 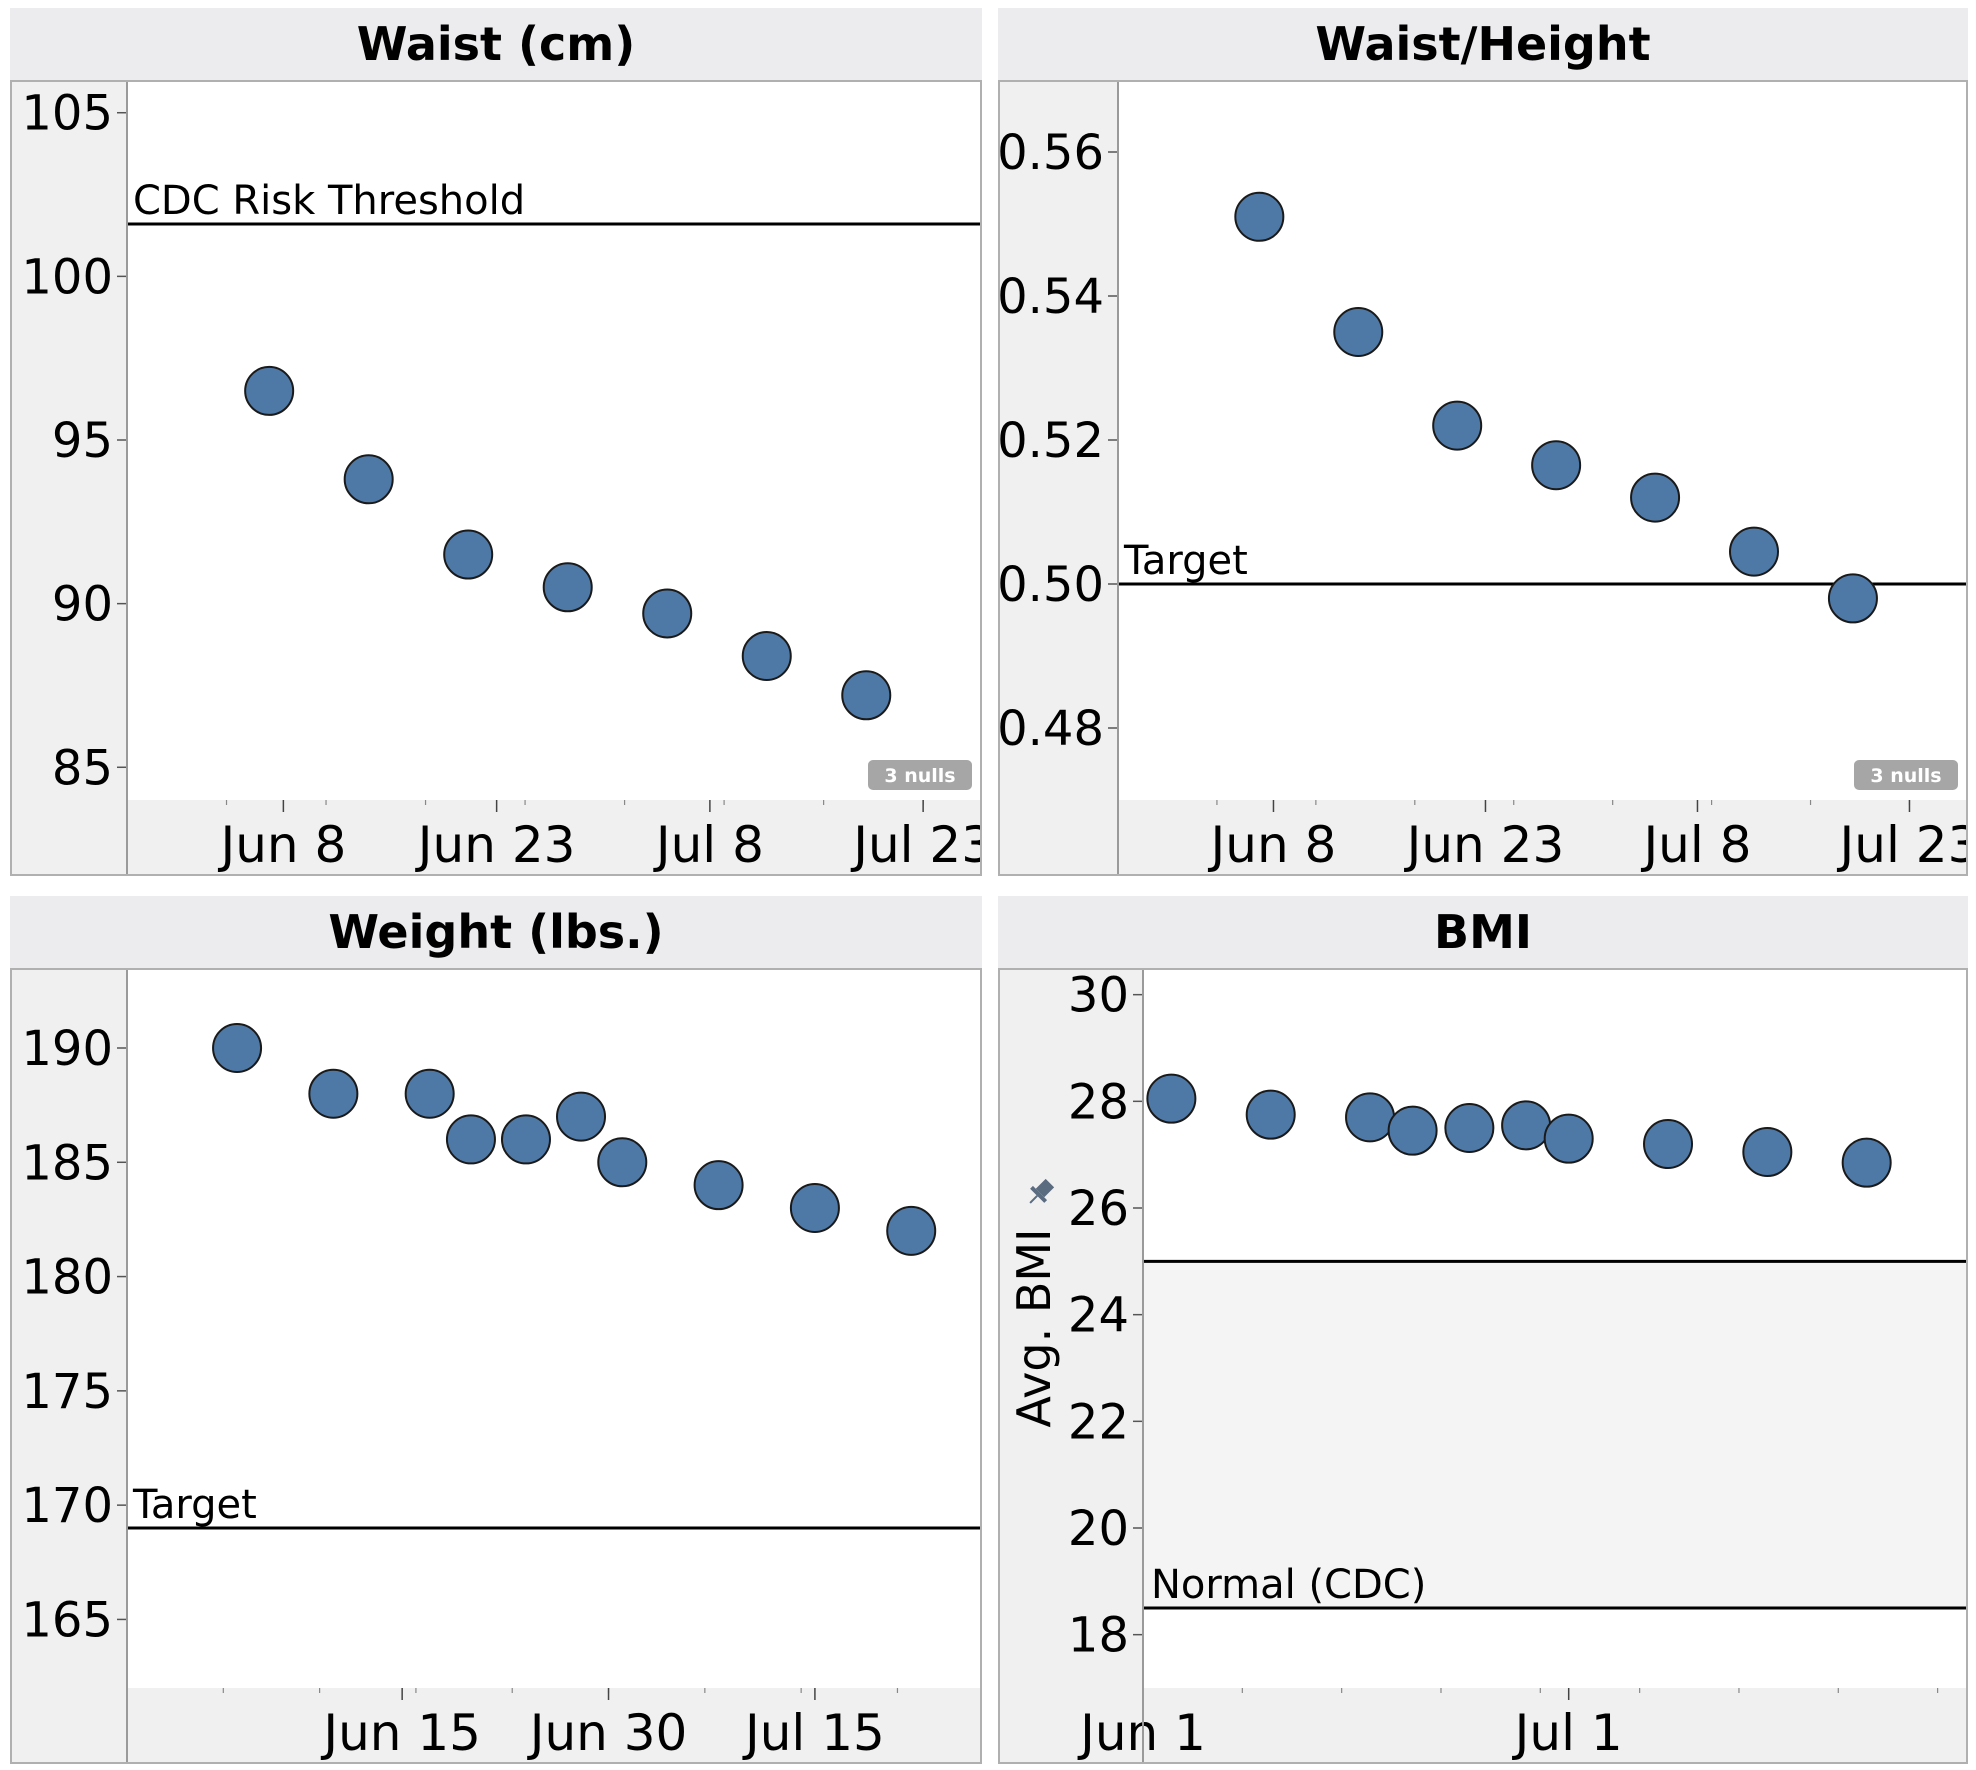 What do you see at coordinates (496, 932) in the screenshot?
I see `panel-title: Weight (lbs.)` at bounding box center [496, 932].